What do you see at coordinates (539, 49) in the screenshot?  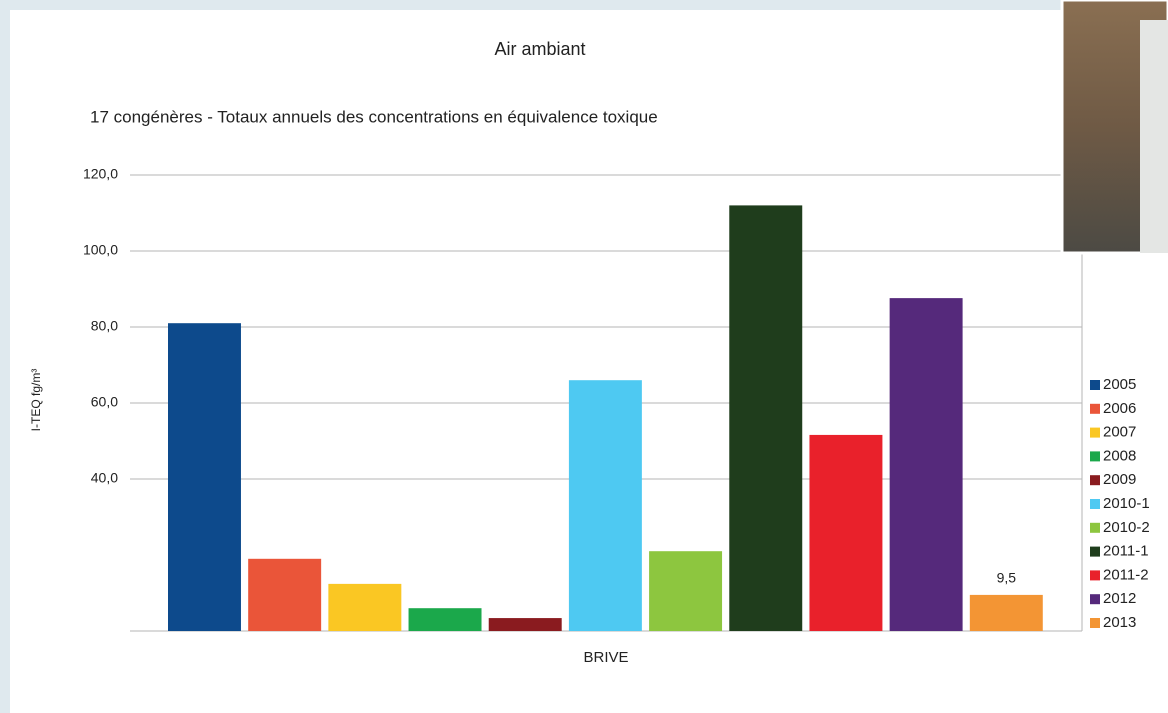 I see `chart-title: Air ambiant` at bounding box center [539, 49].